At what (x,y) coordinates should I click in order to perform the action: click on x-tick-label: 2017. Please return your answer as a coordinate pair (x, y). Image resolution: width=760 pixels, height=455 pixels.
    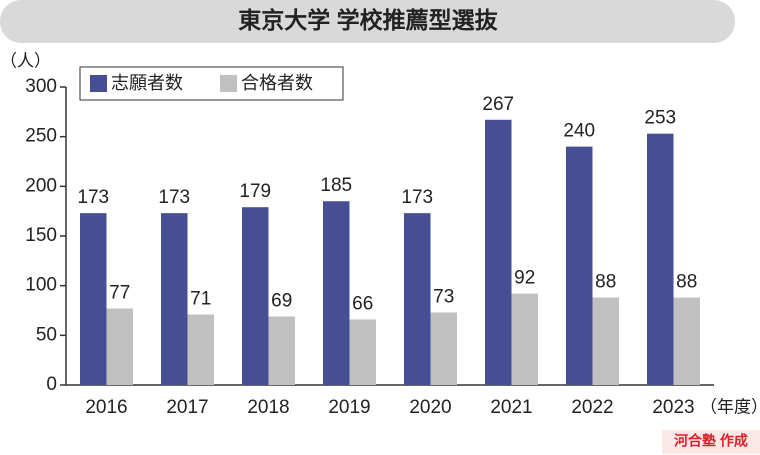
    Looking at the image, I should click on (187, 407).